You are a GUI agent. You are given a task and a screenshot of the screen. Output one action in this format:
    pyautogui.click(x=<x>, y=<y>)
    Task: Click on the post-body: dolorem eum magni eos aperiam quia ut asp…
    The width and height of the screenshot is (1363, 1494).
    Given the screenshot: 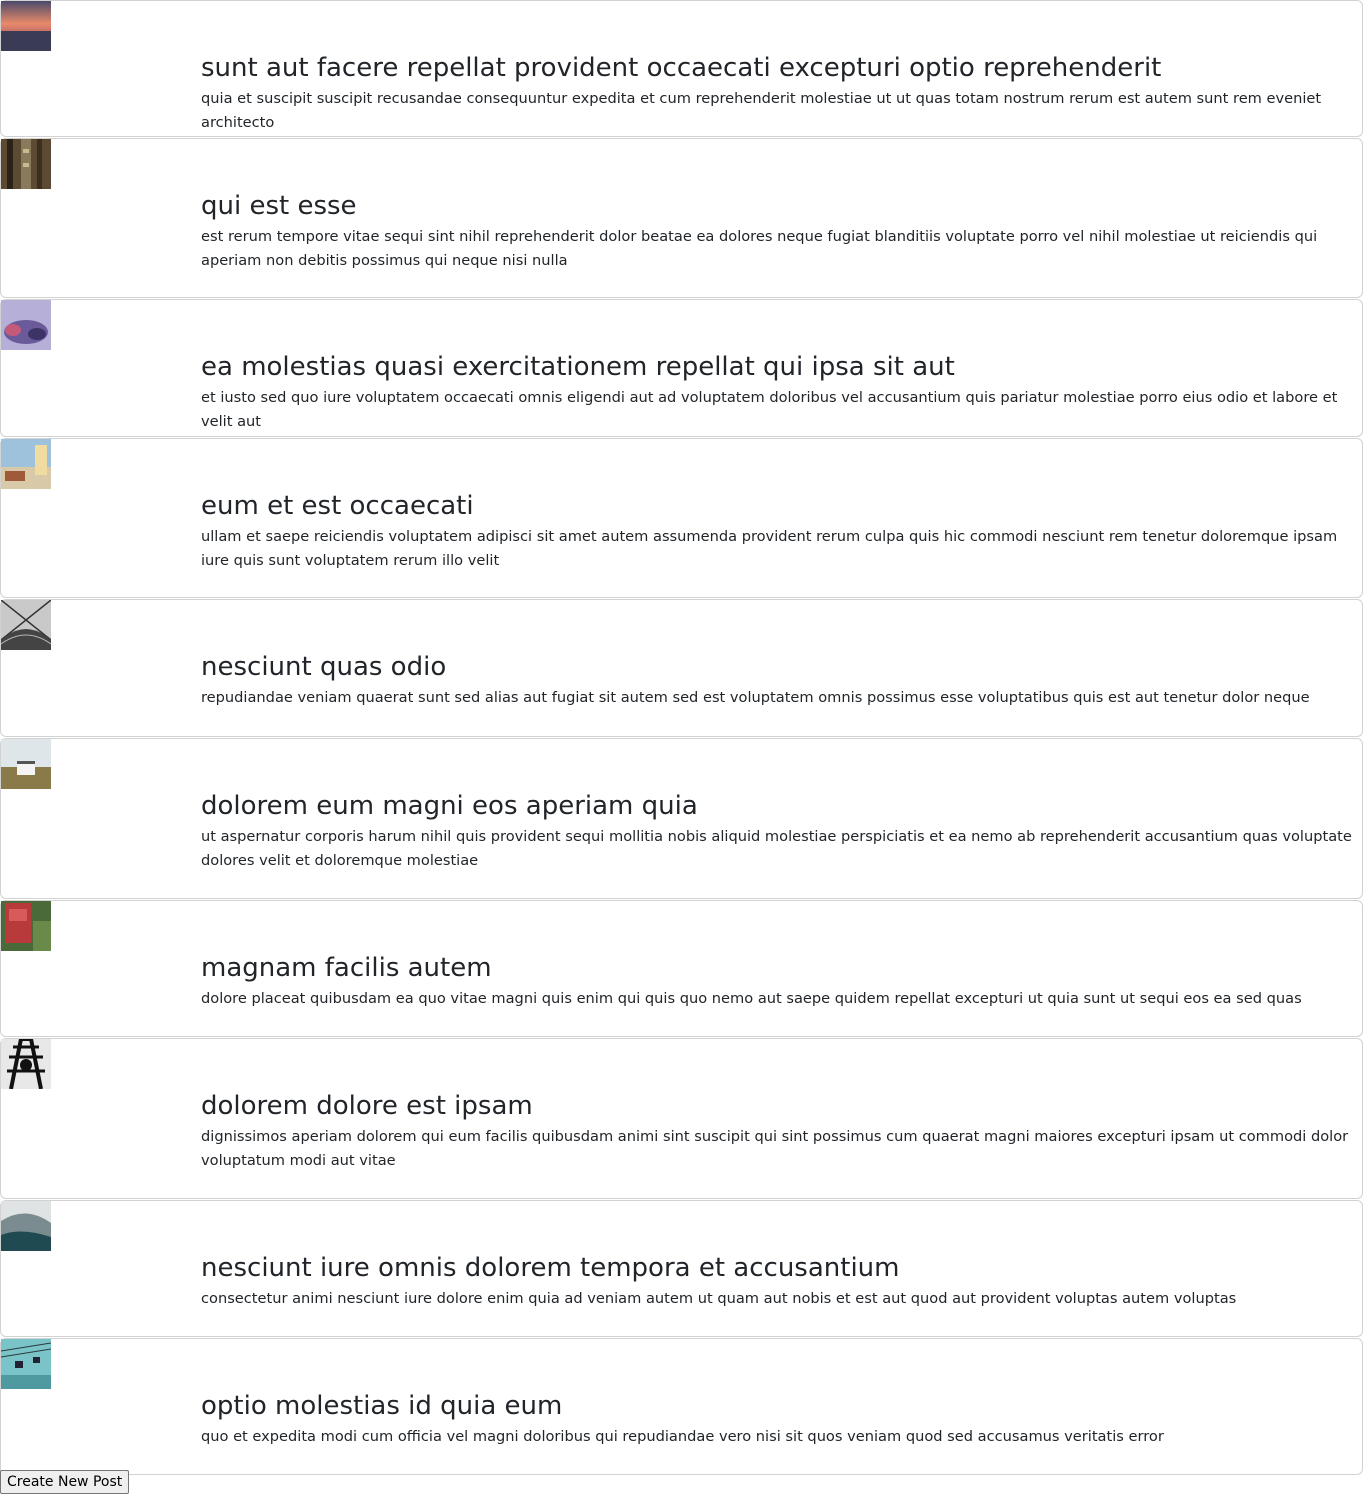 What is the action you would take?
    pyautogui.click(x=681, y=806)
    